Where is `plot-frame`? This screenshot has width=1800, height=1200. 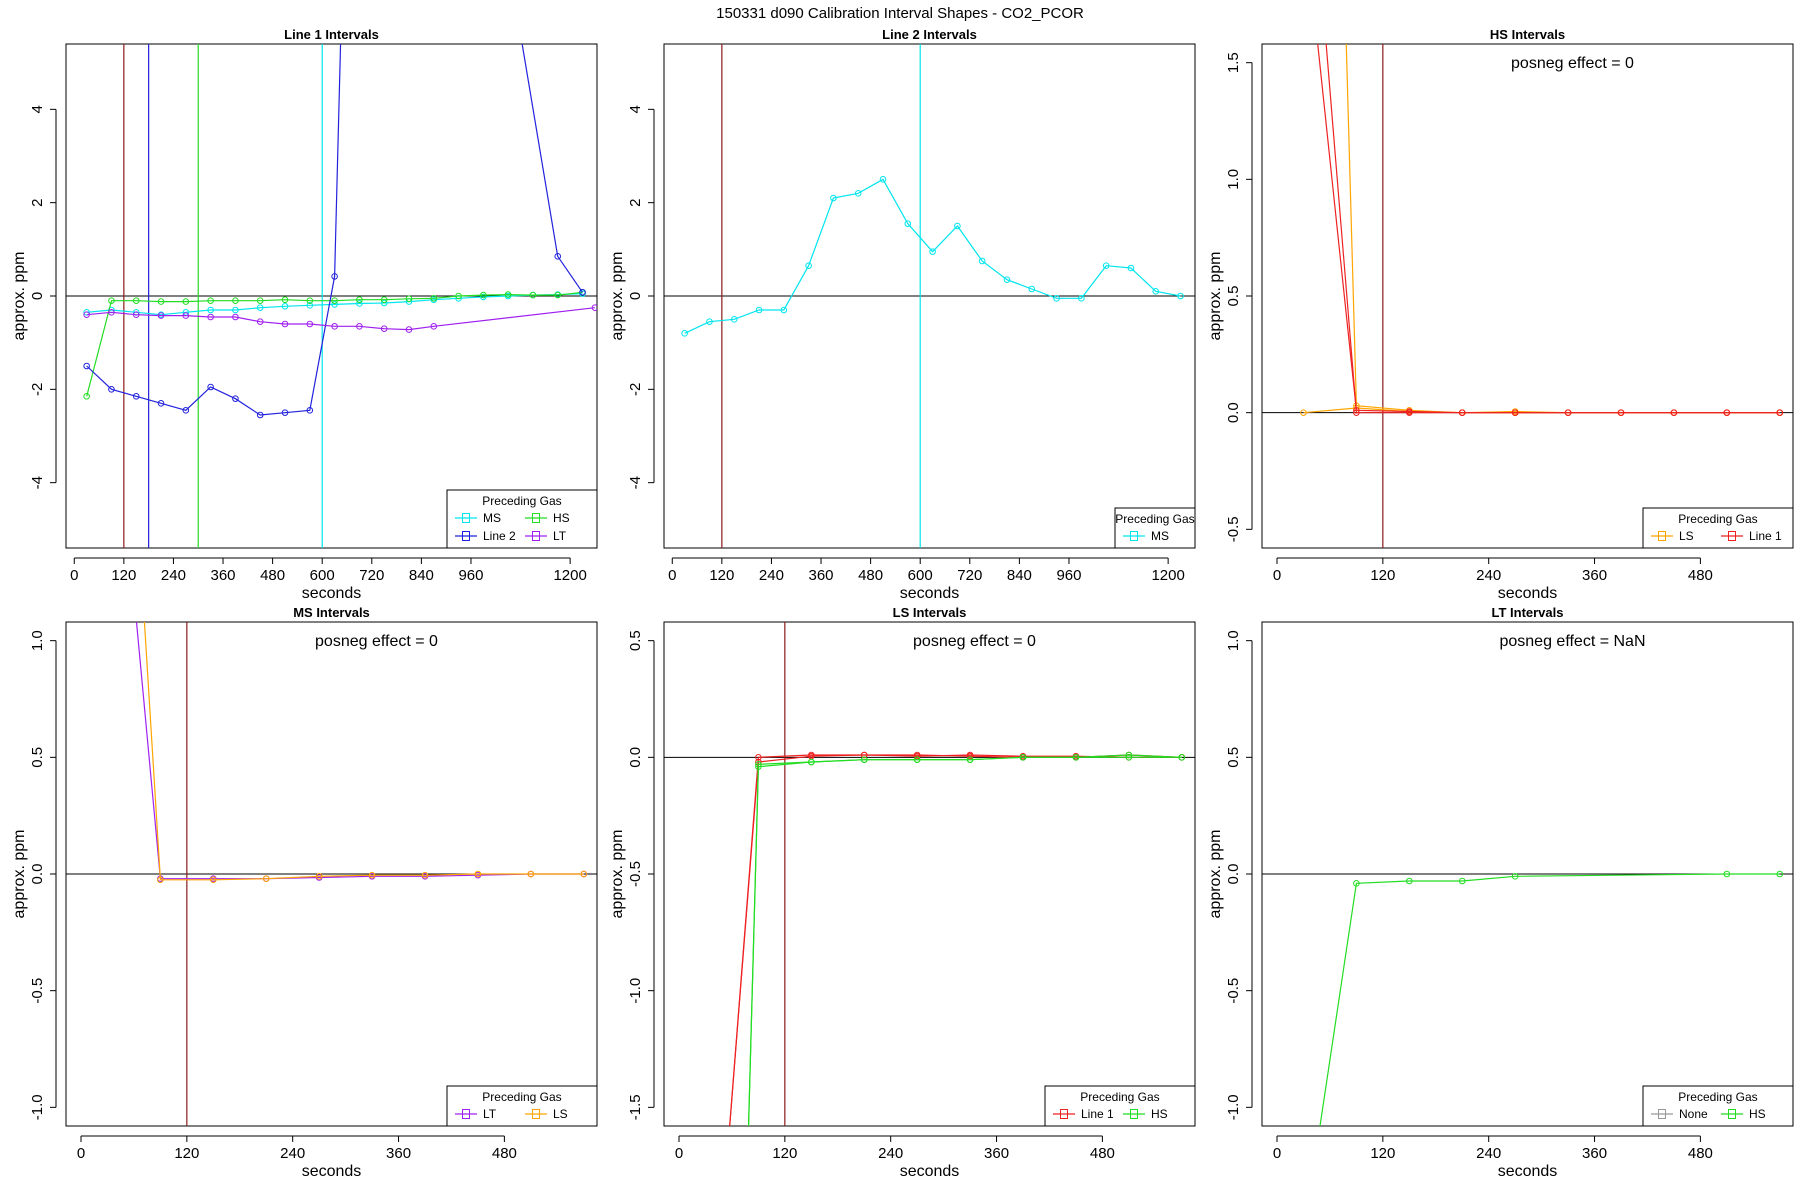 plot-frame is located at coordinates (1527, 296).